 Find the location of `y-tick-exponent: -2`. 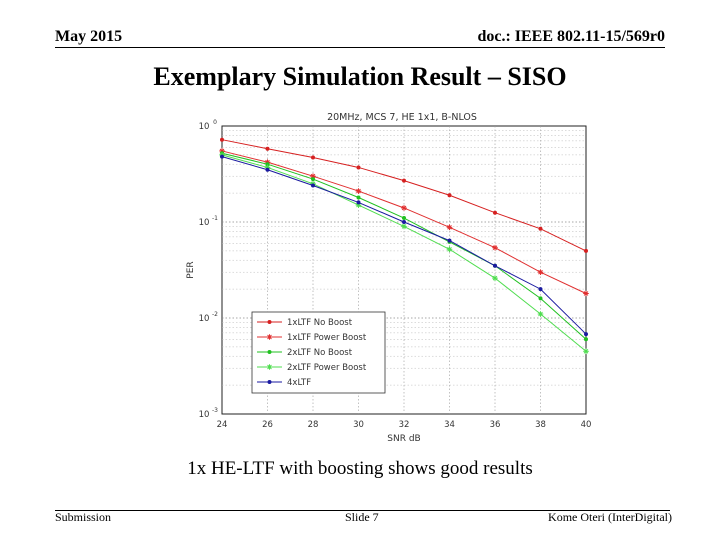

y-tick-exponent: -2 is located at coordinates (215, 314).